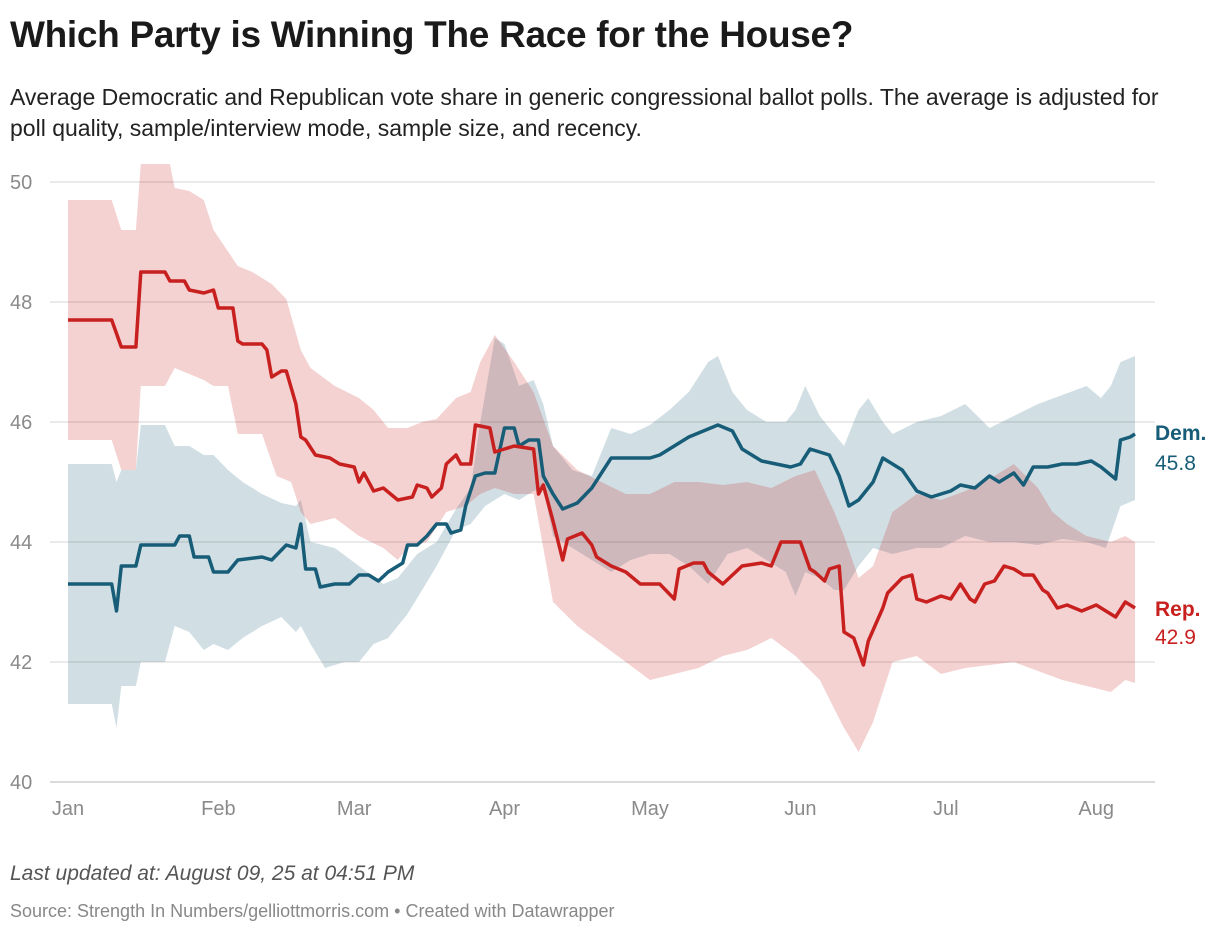  Describe the element at coordinates (354, 809) in the screenshot. I see `x-tick-label: Mar` at that location.